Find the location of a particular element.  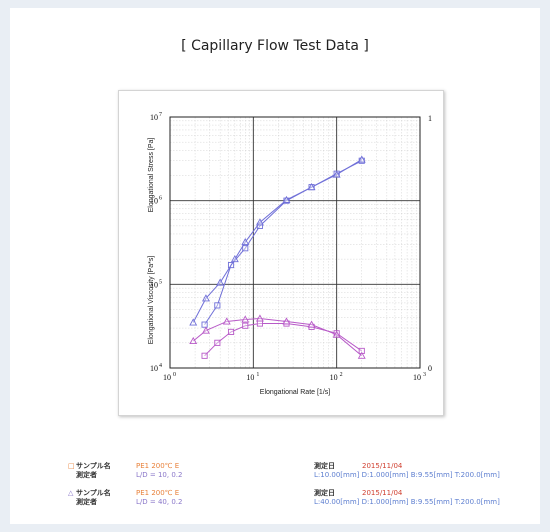

x-tick-exponent: 2 is located at coordinates (341, 375).